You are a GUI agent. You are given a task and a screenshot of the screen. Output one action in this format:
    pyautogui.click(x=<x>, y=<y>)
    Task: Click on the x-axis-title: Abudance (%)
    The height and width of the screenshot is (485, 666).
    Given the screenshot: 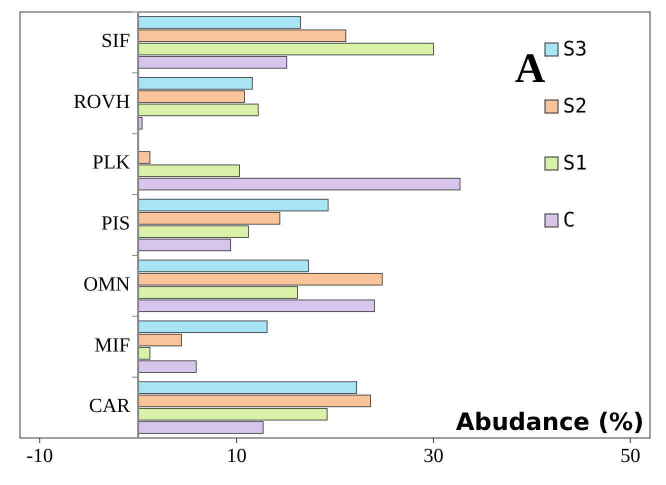 What is the action you would take?
    pyautogui.click(x=550, y=422)
    